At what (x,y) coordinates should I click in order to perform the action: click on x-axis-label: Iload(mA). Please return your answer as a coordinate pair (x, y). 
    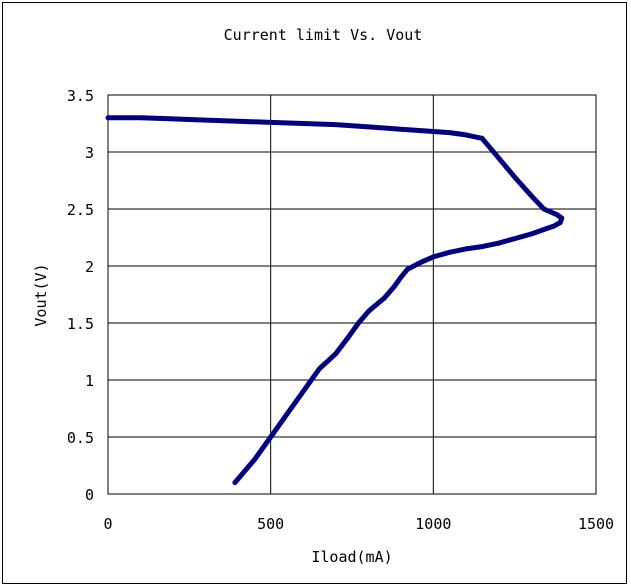
    Looking at the image, I should click on (351, 557).